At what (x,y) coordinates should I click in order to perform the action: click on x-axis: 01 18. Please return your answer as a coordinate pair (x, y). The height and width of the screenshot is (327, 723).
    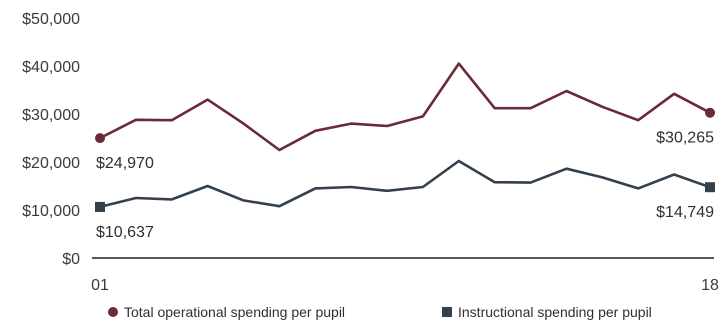
    Looking at the image, I should click on (405, 285).